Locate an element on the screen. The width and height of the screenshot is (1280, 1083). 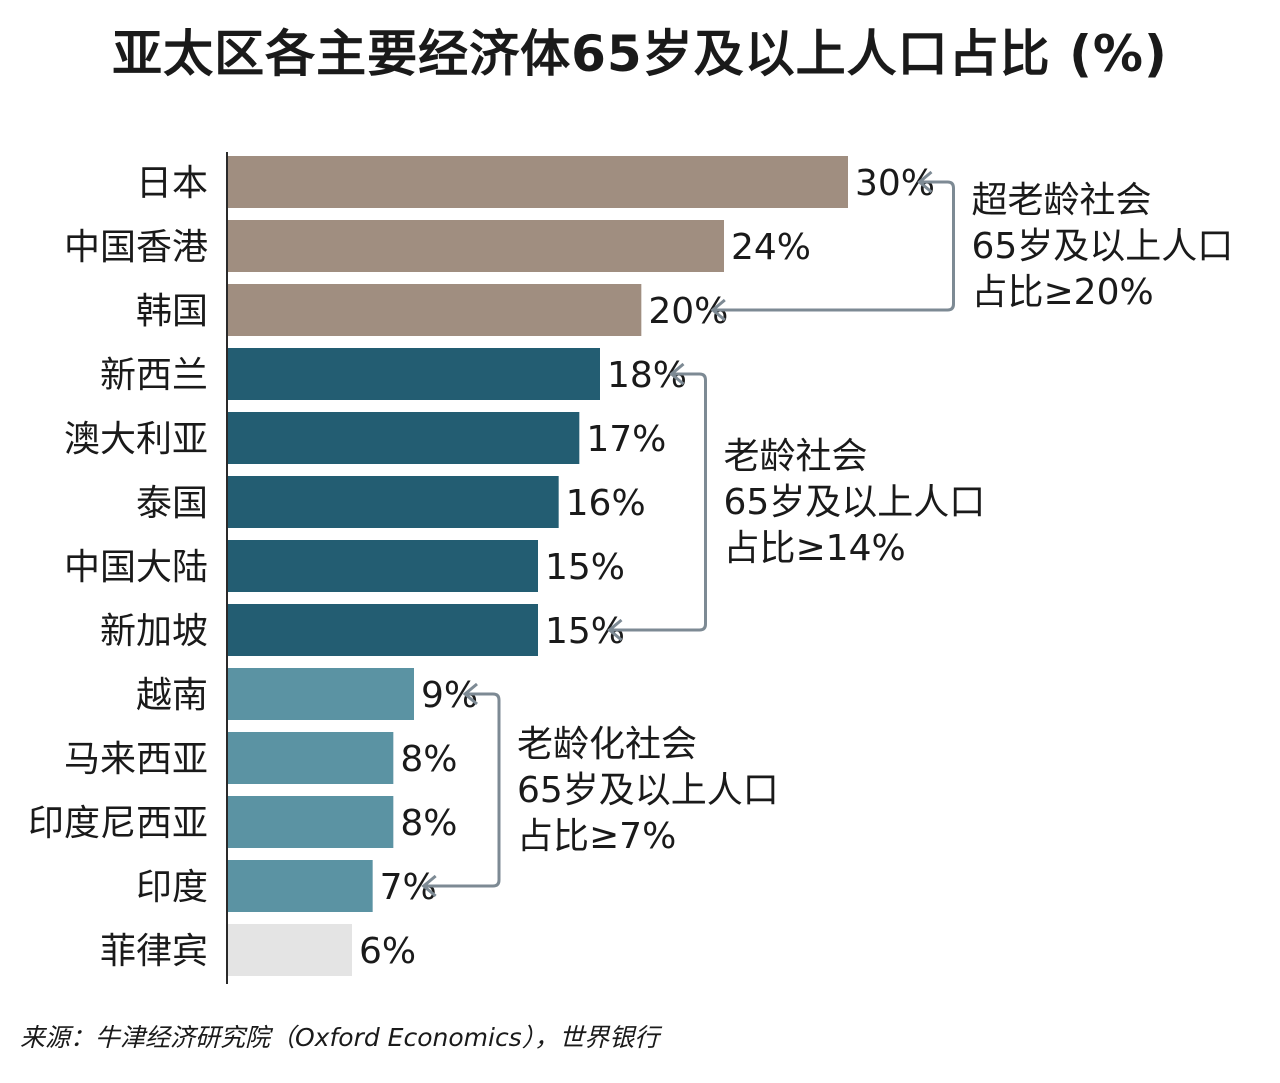
group-annotation-1: 老龄社会 65岁及以上人口占比≥14% is located at coordinates (796, 502).